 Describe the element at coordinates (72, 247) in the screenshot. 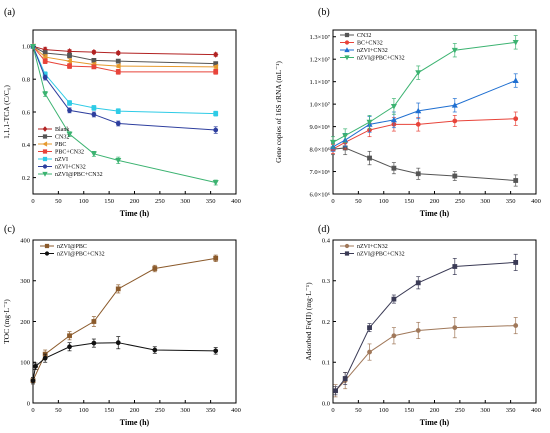

I see `legend-label: nZVI@PBC` at that location.